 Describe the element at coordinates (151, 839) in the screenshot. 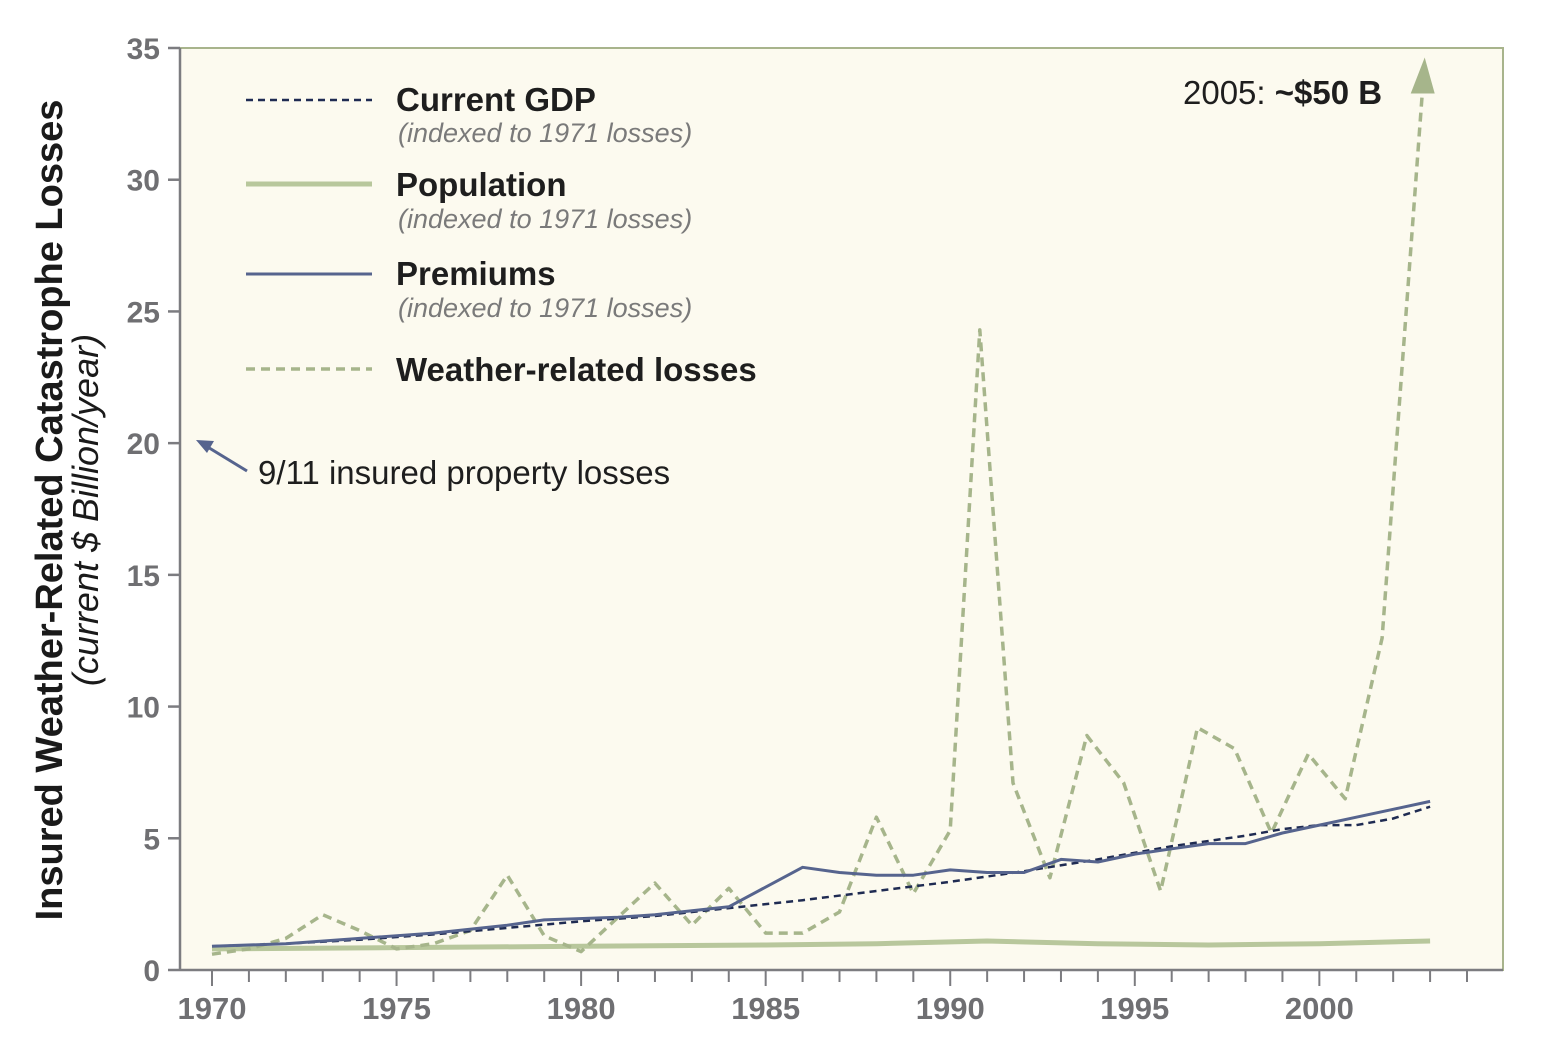

I see `y-tick-label: 5` at that location.